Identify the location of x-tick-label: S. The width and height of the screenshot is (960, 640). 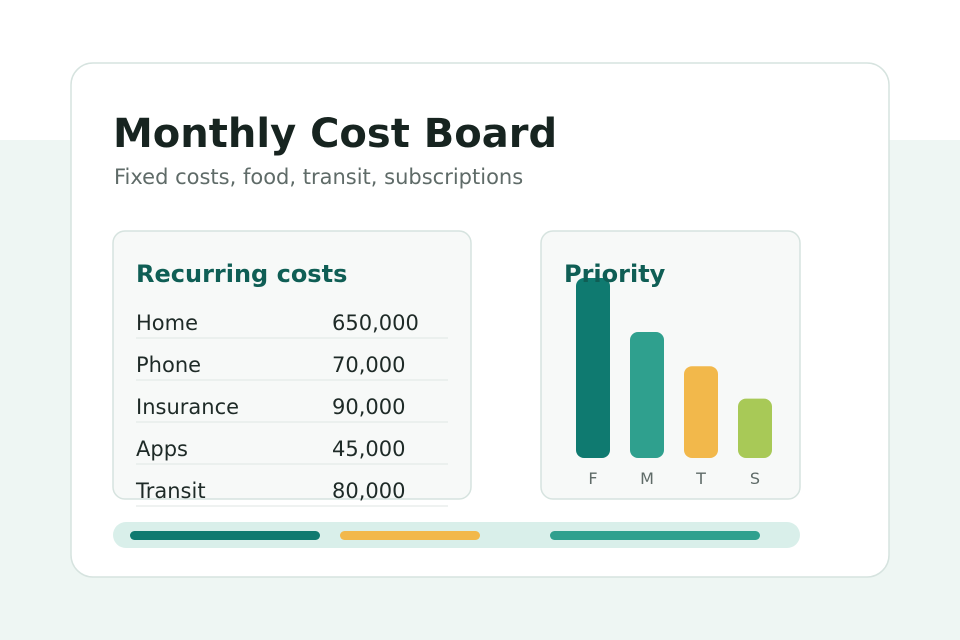
(755, 478).